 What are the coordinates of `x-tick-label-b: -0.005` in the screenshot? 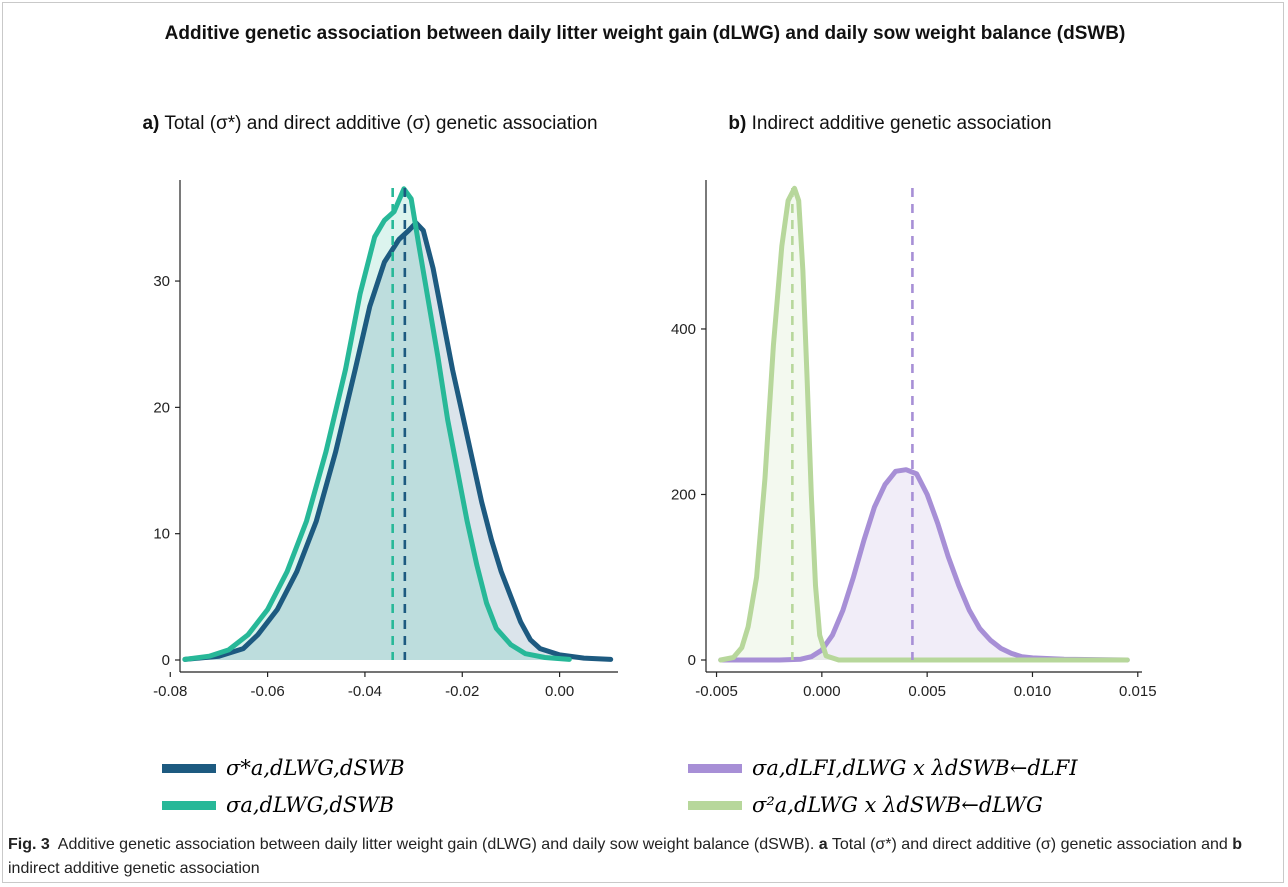 It's located at (716, 691).